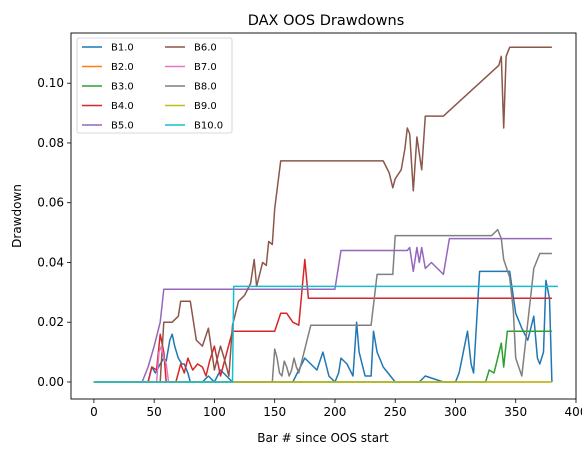 The image size is (582, 455). I want to click on legend-label: B10.0, so click(208, 126).